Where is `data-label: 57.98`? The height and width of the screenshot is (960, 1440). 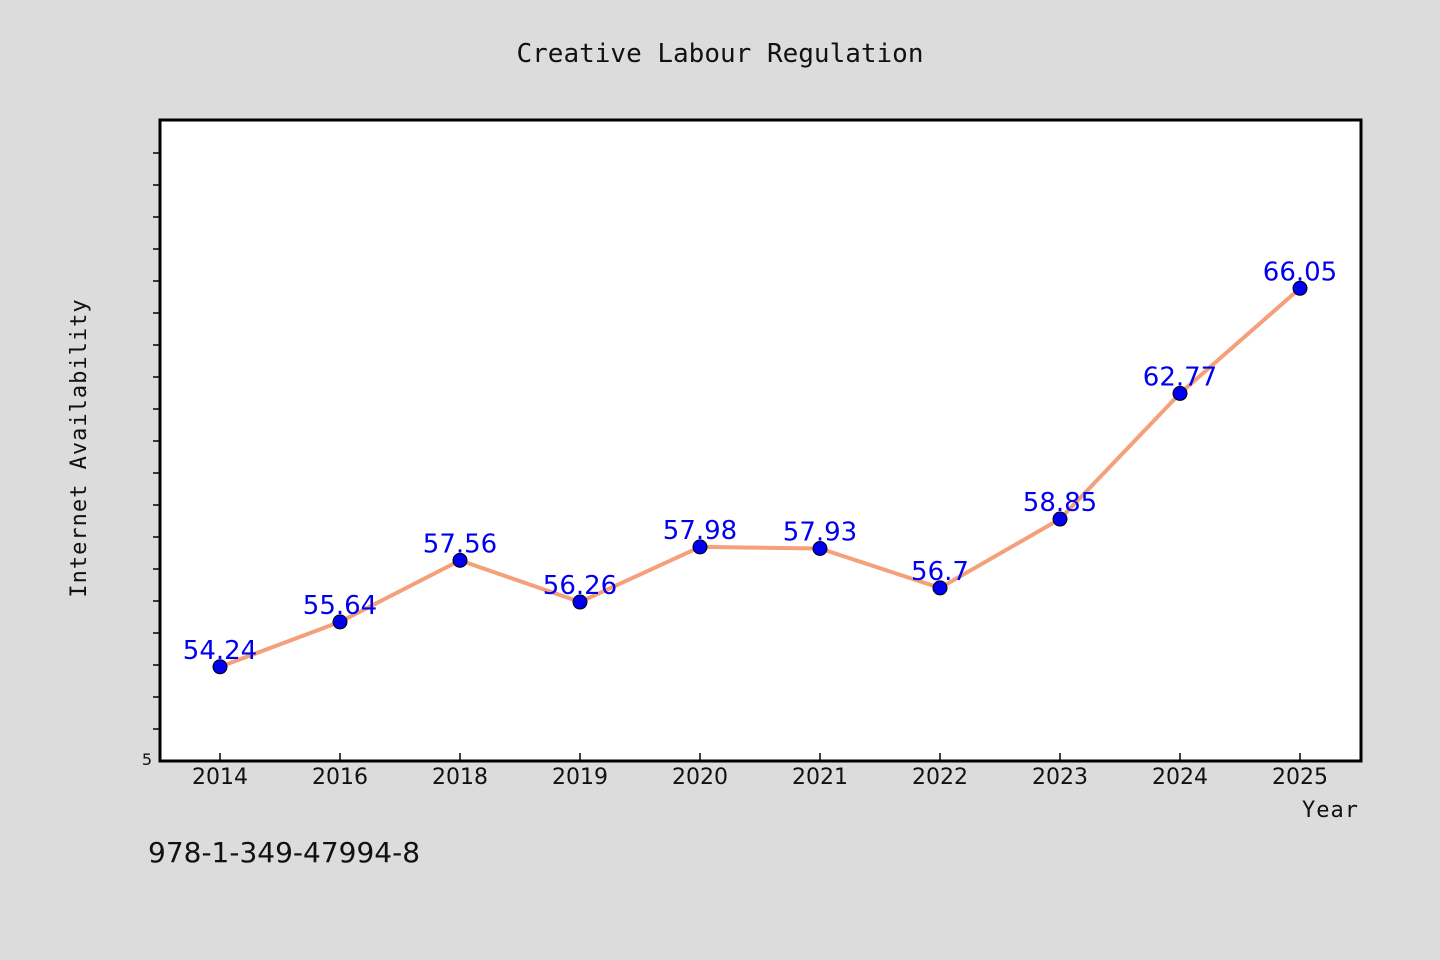
data-label: 57.98 is located at coordinates (700, 531).